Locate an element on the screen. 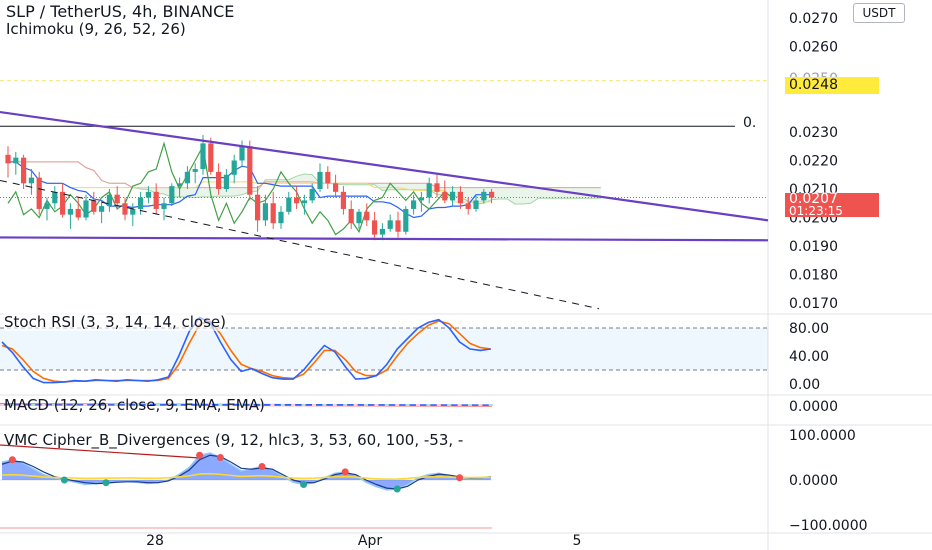 Image resolution: width=932 pixels, height=550 pixels. price-axis-tick: 0.0230 is located at coordinates (813, 133).